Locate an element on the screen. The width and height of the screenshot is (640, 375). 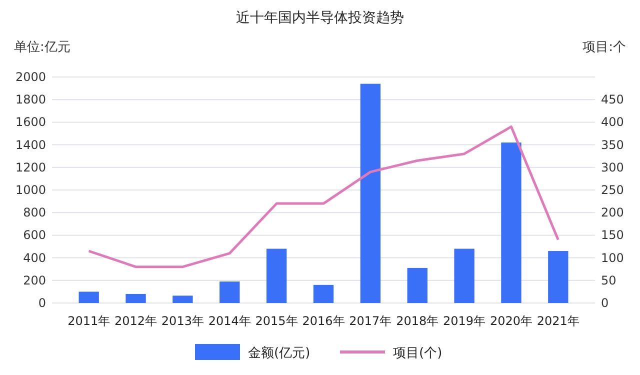
x-tick-label: 2017年 is located at coordinates (370, 321).